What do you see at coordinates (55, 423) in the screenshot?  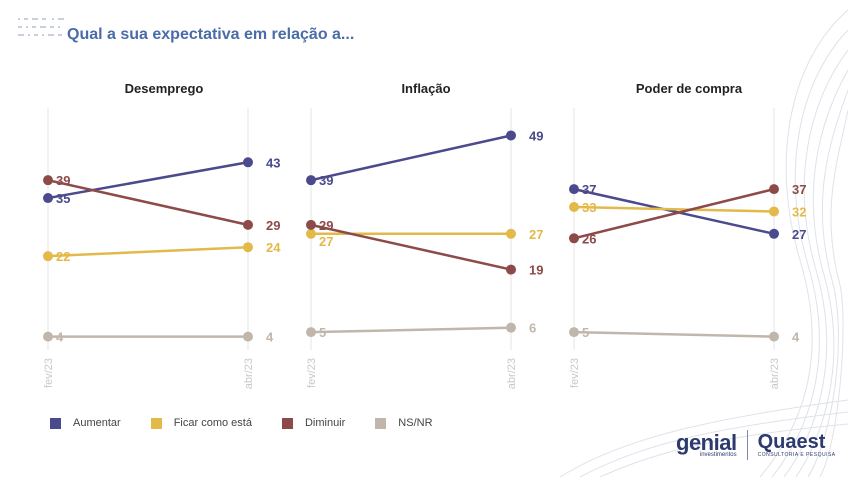 I see `legend-swatch-aumentar` at bounding box center [55, 423].